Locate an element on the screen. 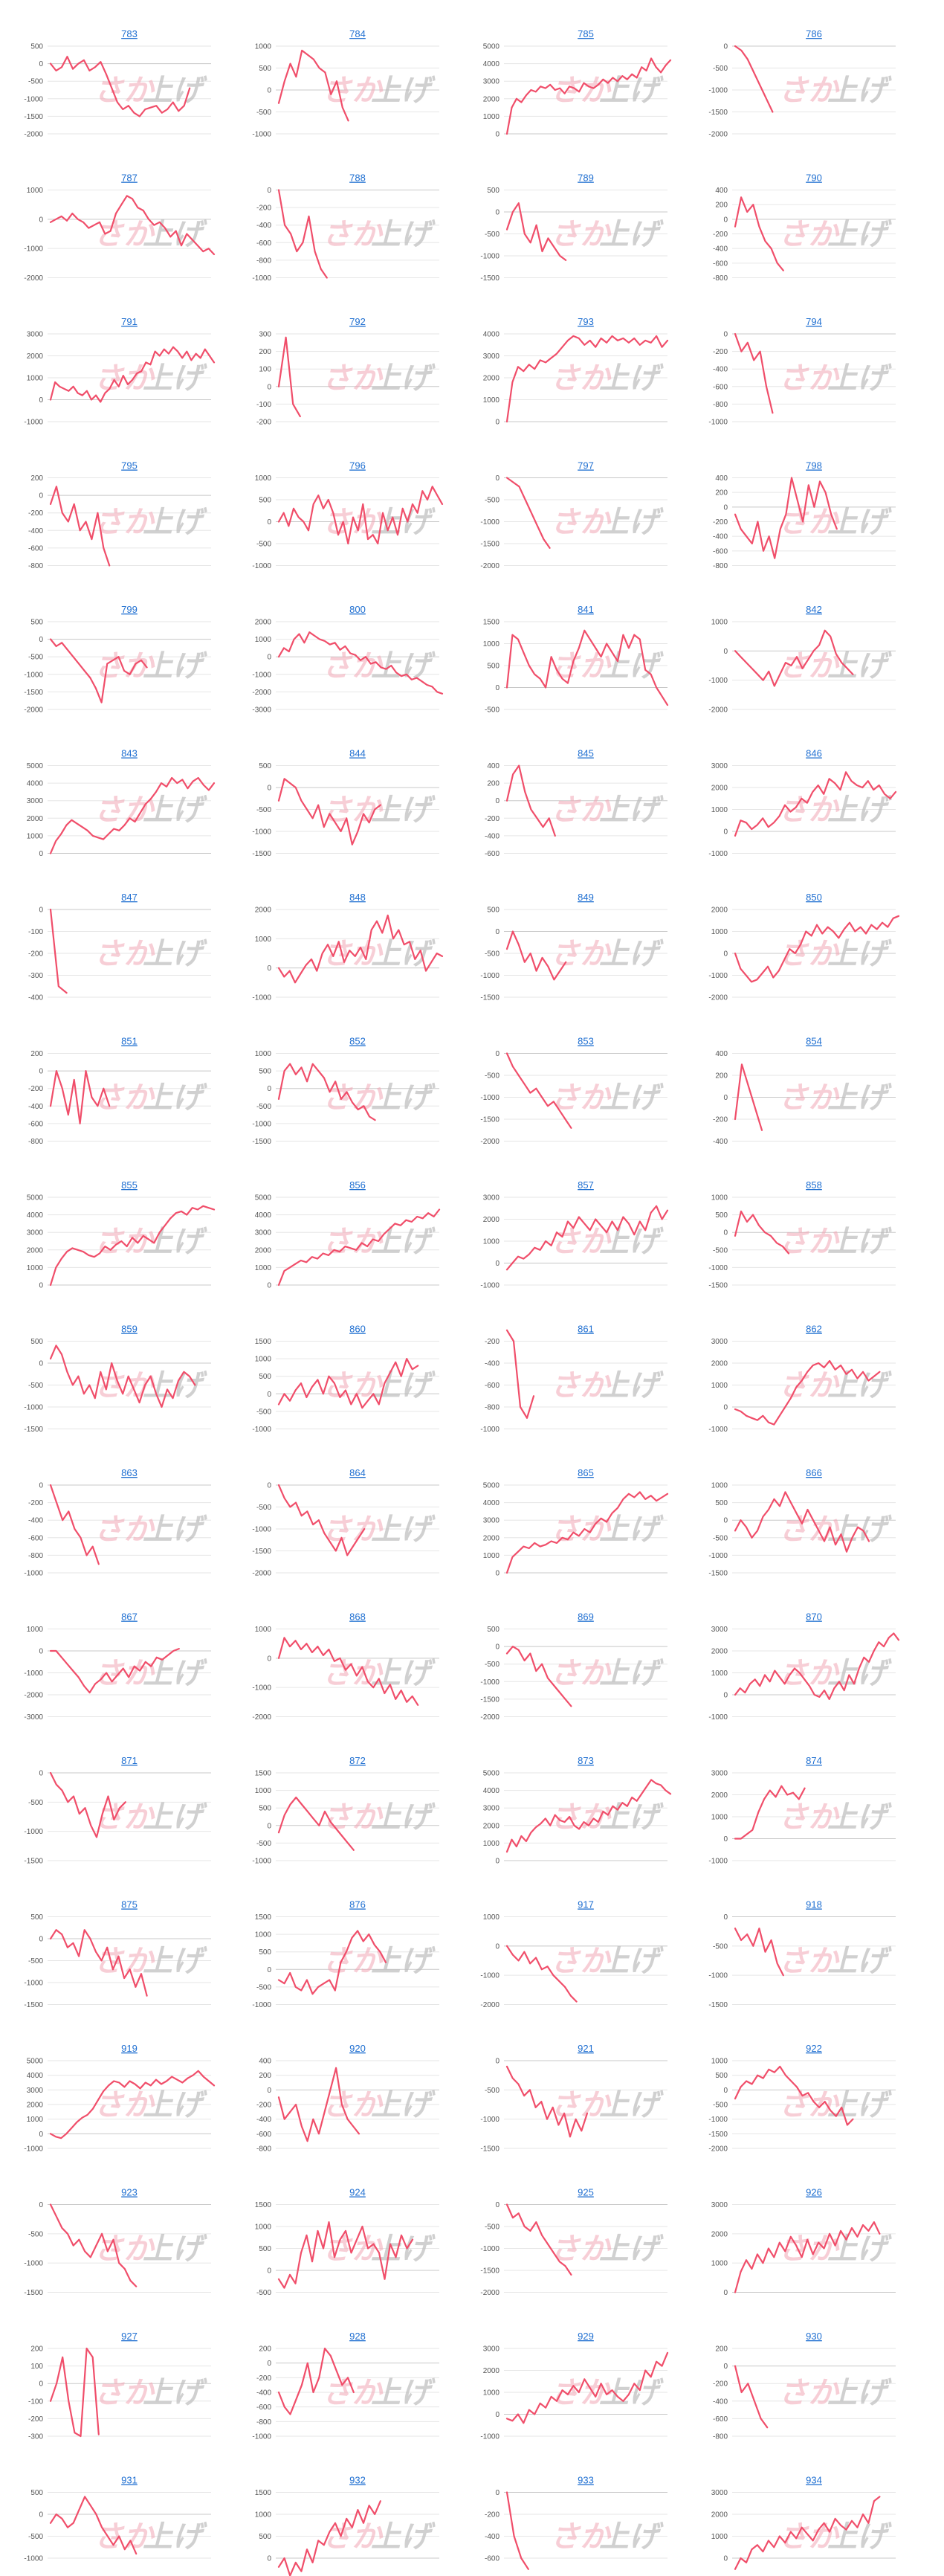 The image size is (944, 2576). chart-title-link: 785 is located at coordinates (586, 33).